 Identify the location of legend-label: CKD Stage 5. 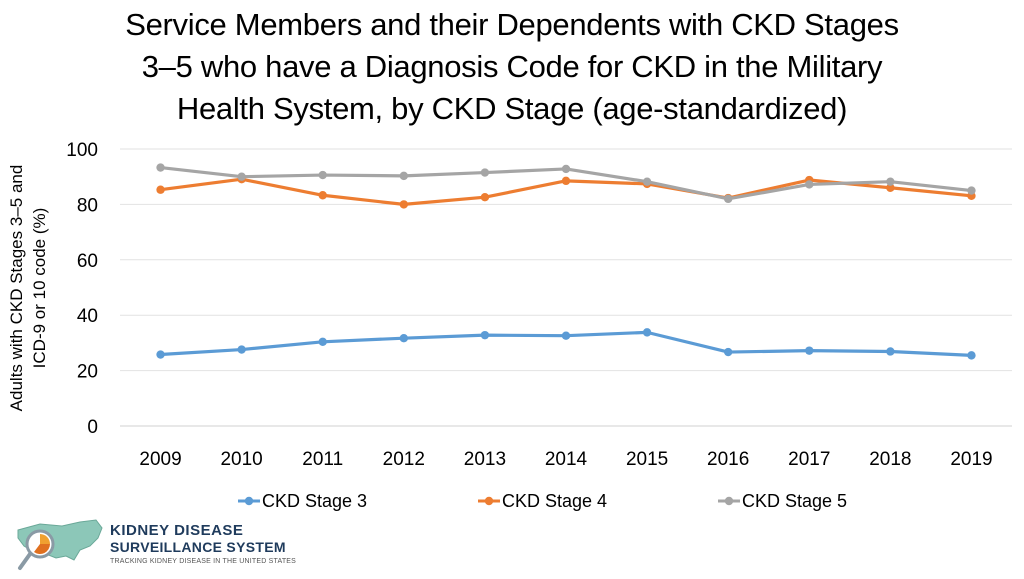
(794, 501).